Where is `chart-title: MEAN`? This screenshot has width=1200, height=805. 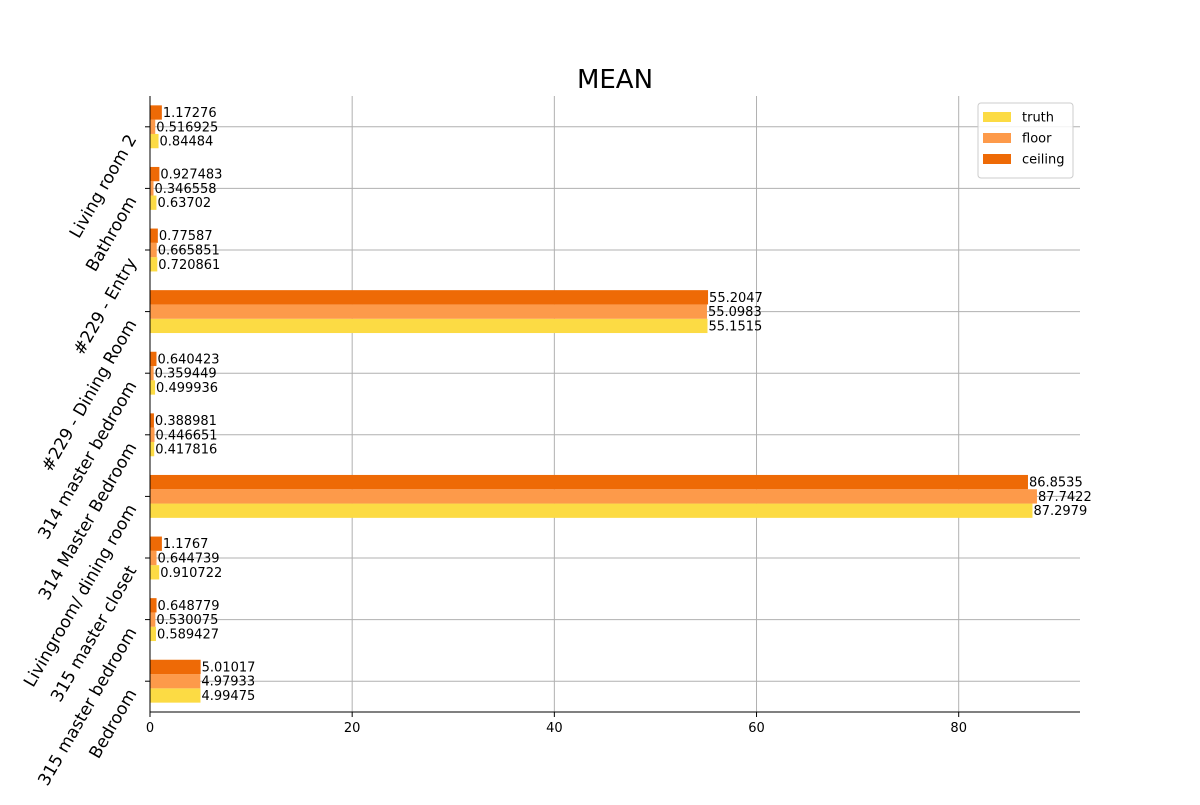 chart-title: MEAN is located at coordinates (615, 80).